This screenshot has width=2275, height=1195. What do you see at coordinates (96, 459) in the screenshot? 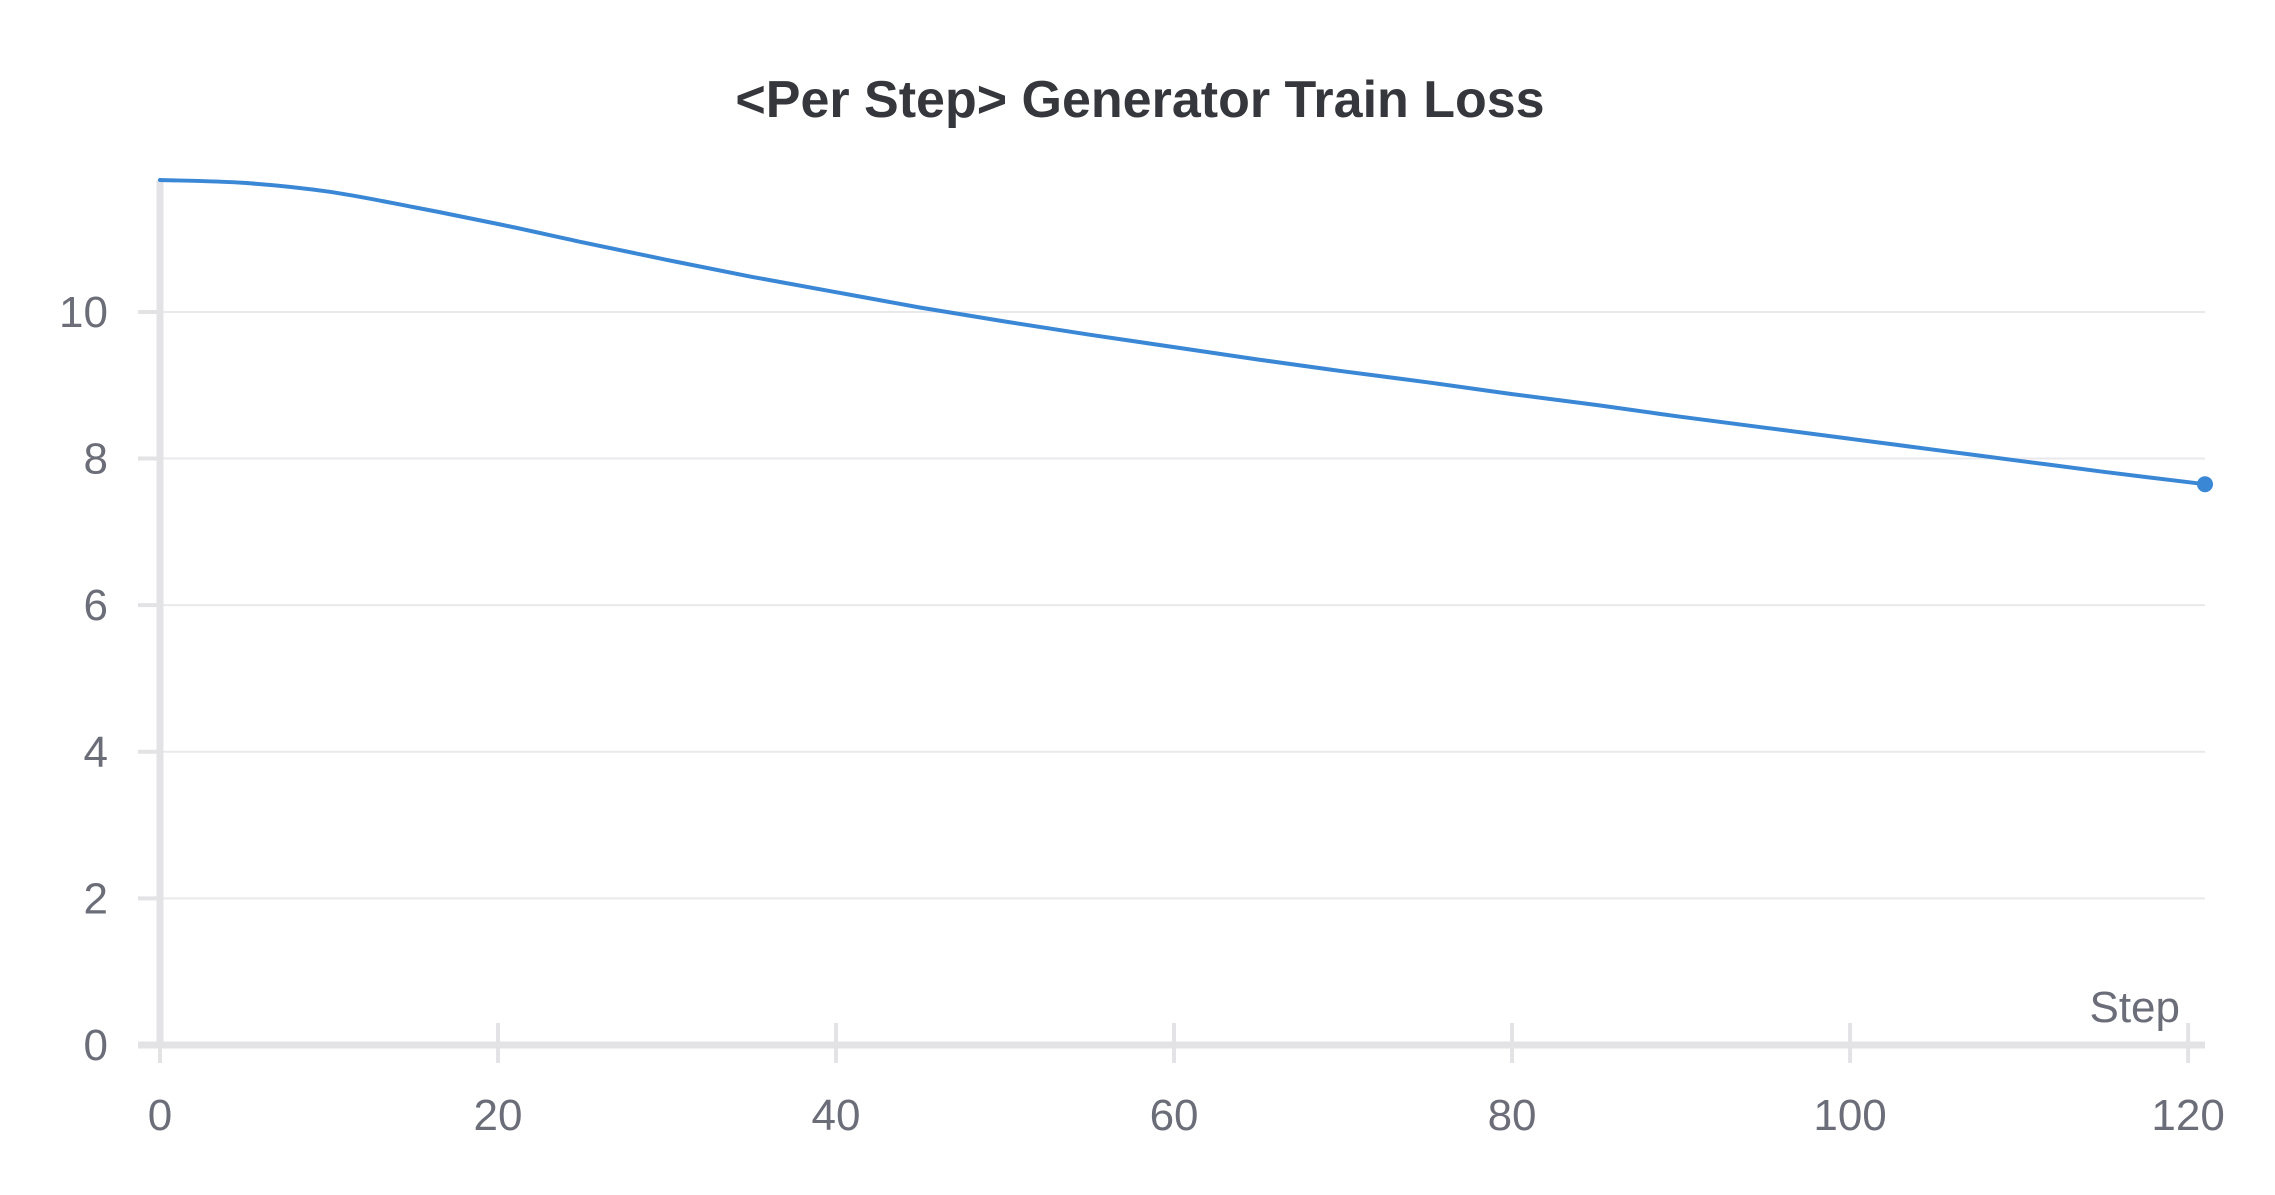
I see `y-tick-label: 8` at bounding box center [96, 459].